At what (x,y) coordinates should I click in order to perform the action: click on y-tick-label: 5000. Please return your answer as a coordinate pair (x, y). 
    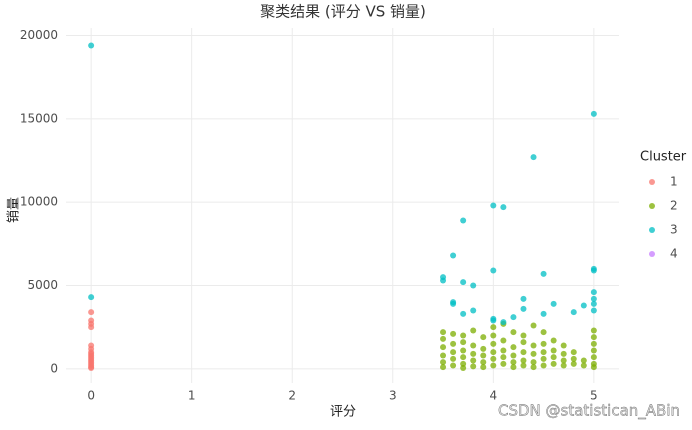
    Looking at the image, I should click on (42, 285).